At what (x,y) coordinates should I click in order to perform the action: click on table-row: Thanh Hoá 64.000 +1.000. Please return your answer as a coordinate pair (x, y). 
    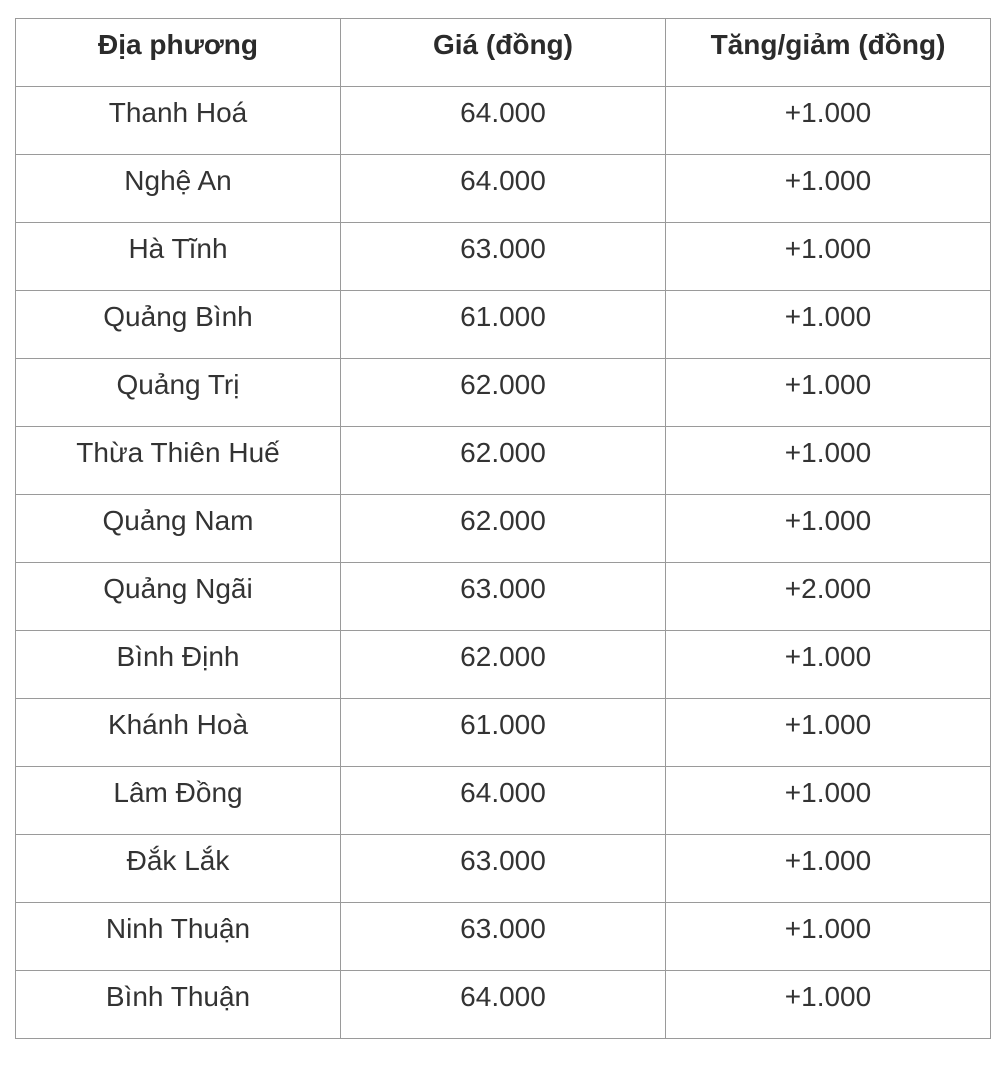
    Looking at the image, I should click on (503, 120).